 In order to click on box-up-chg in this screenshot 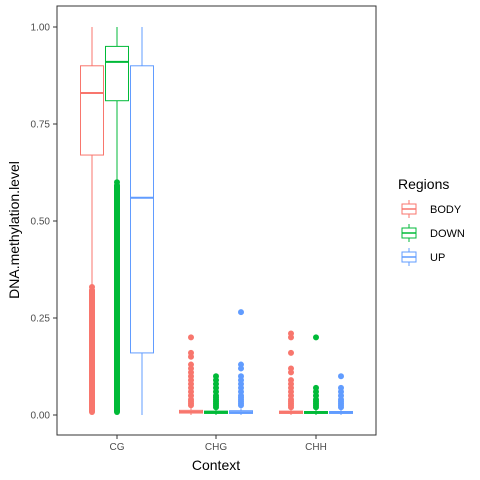, I will do `click(241, 362)`.